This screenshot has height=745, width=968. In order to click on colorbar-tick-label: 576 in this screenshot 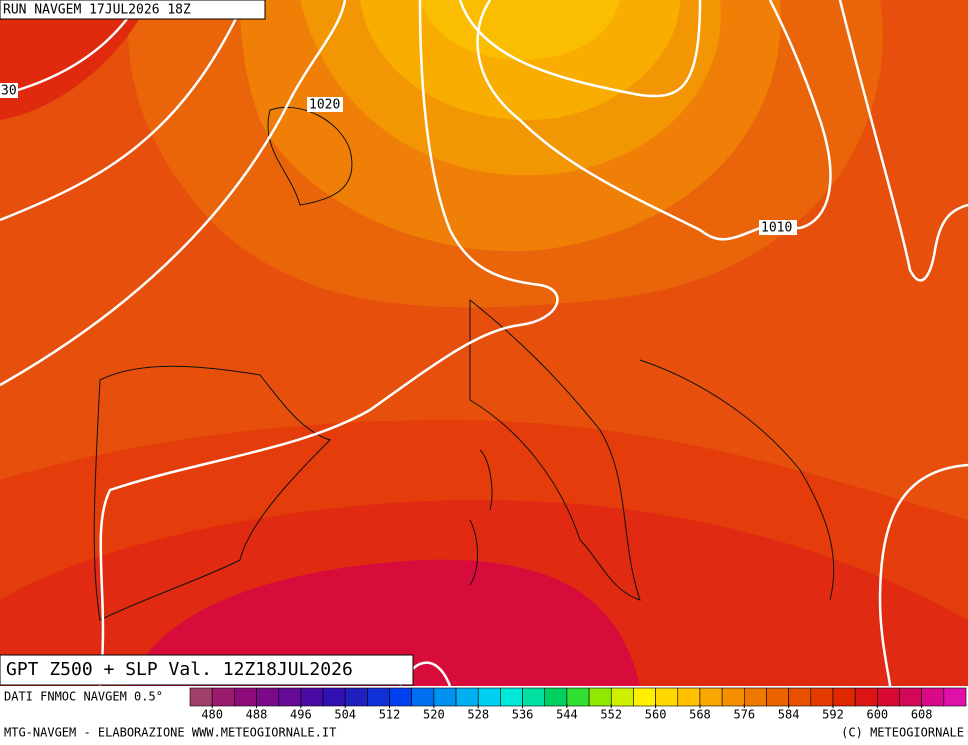, I will do `click(744, 715)`.